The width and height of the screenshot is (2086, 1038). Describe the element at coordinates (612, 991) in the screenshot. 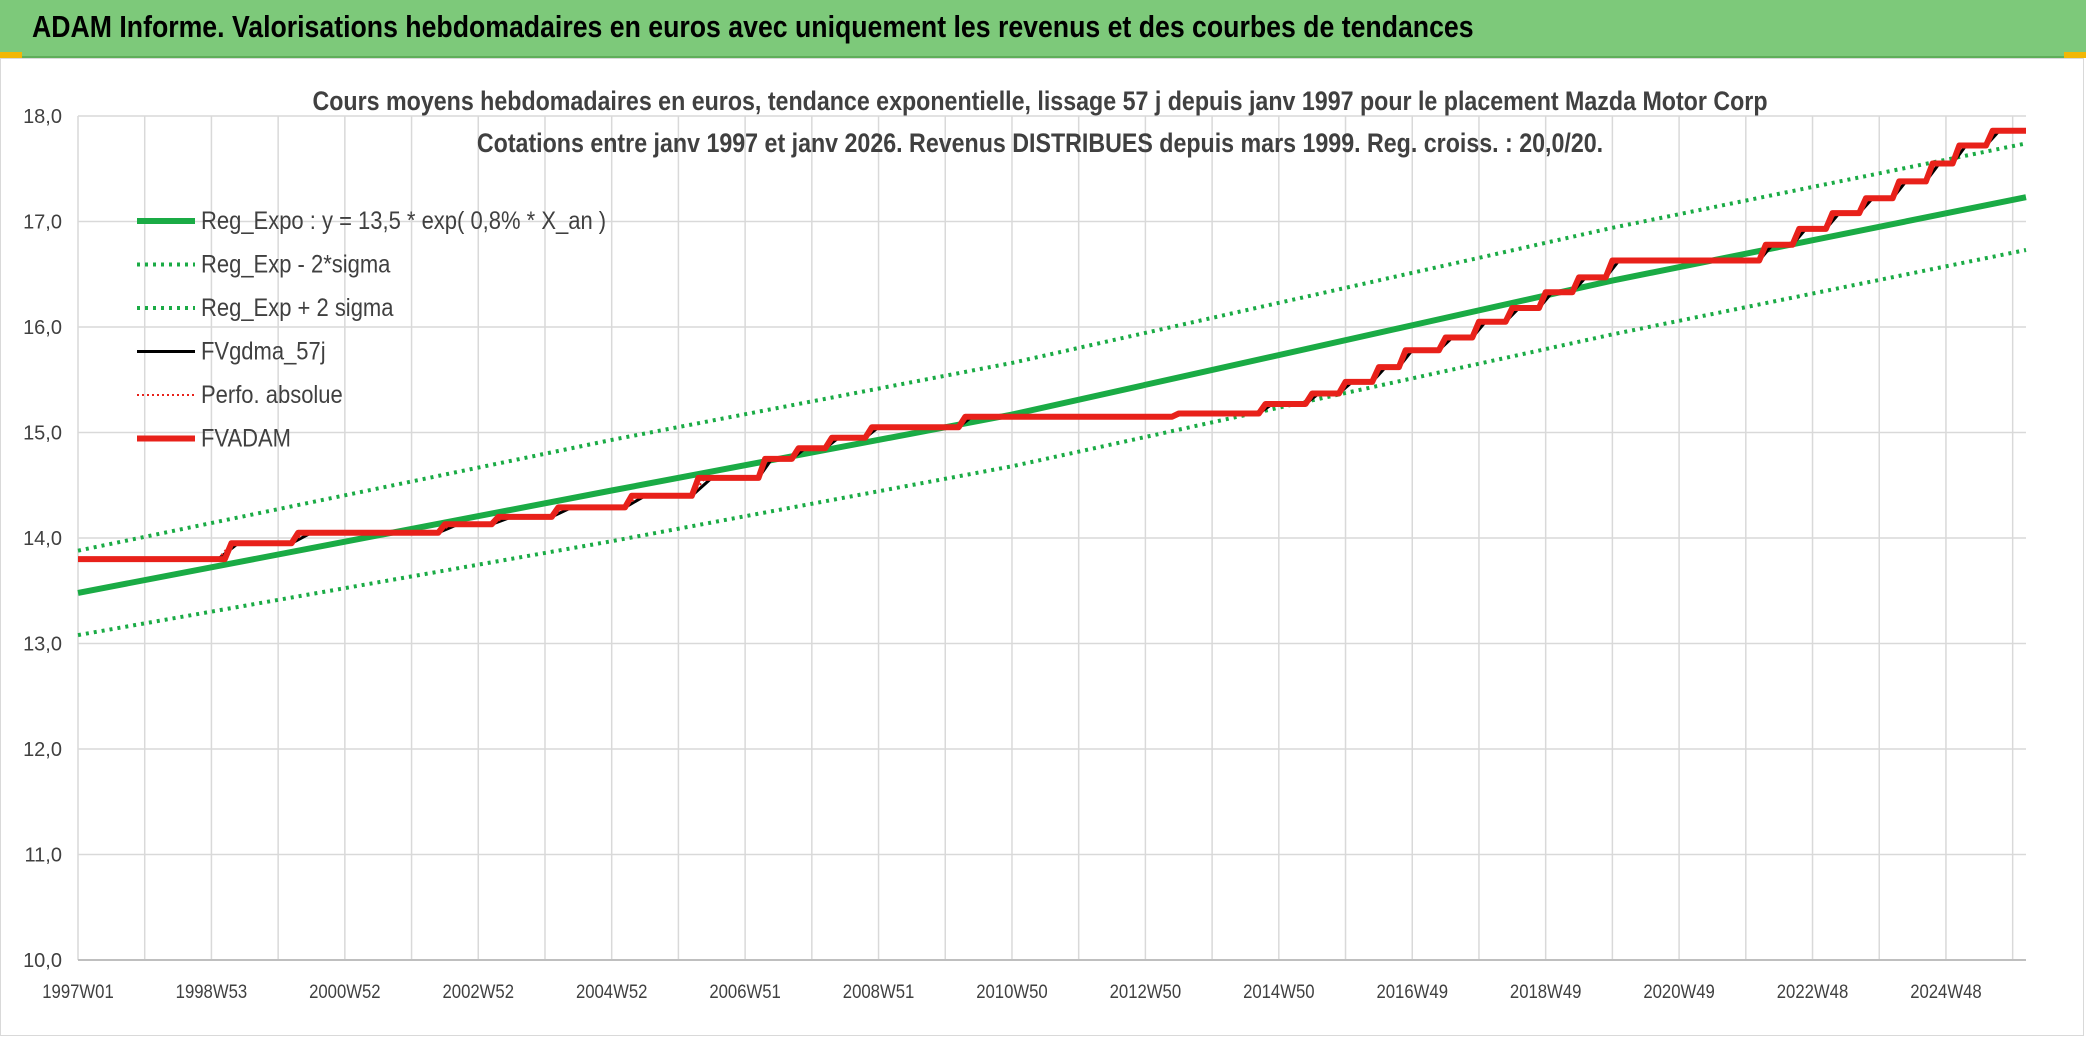

I see `x-tick-label: 2004W52` at that location.